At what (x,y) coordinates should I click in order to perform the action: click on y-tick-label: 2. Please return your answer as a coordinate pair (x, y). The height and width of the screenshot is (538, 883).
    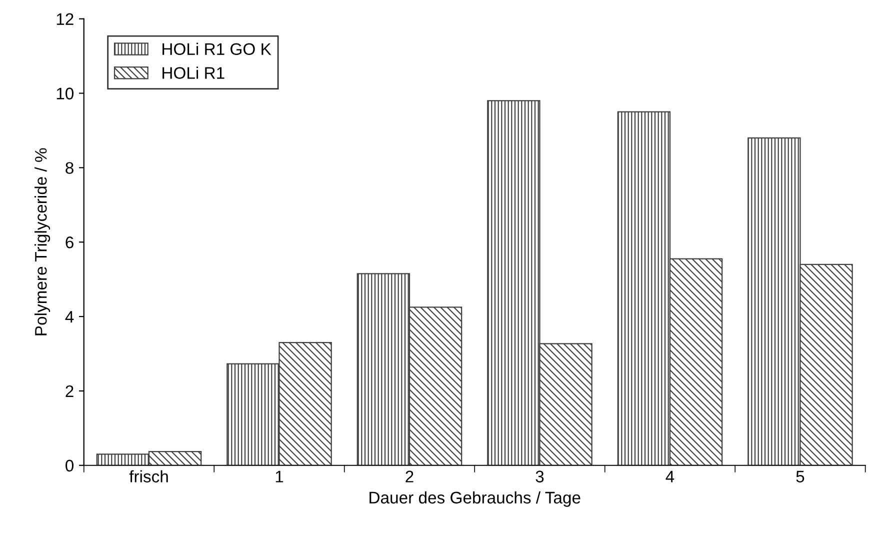
    Looking at the image, I should click on (70, 391).